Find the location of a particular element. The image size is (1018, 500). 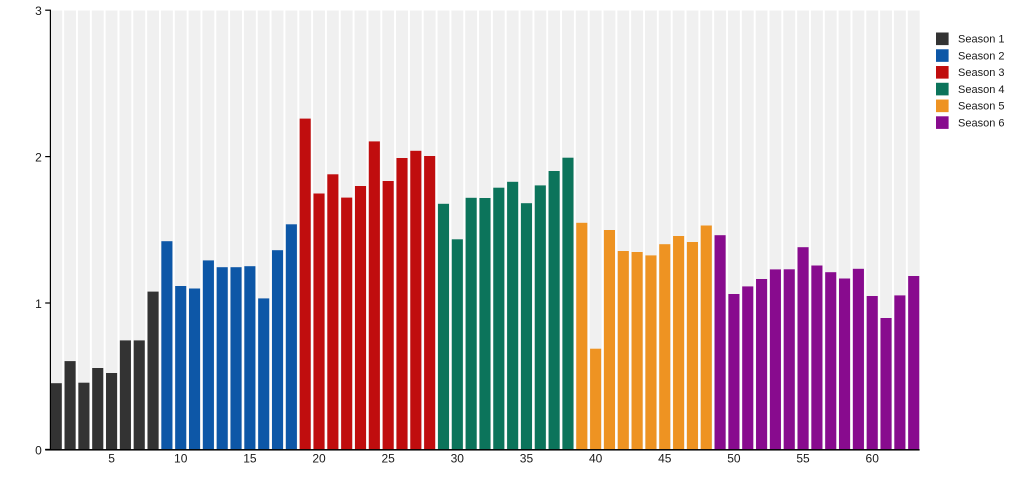

svg-text: 2 is located at coordinates (38, 158).